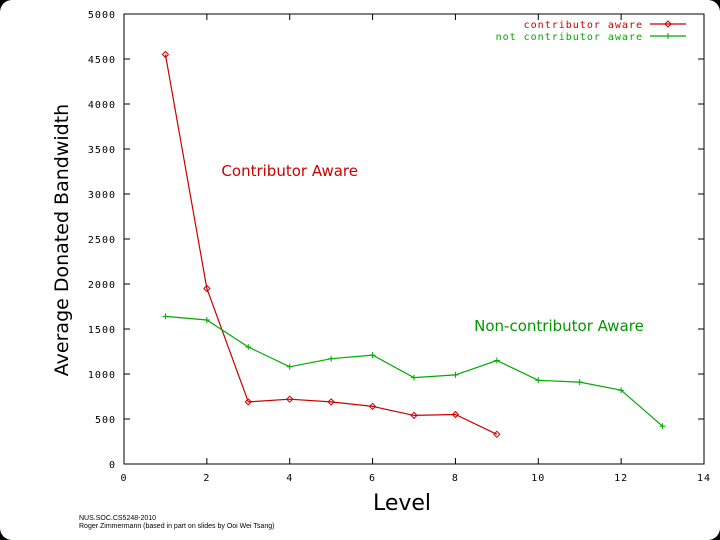  What do you see at coordinates (102, 195) in the screenshot?
I see `y-tick-label: 3000` at bounding box center [102, 195].